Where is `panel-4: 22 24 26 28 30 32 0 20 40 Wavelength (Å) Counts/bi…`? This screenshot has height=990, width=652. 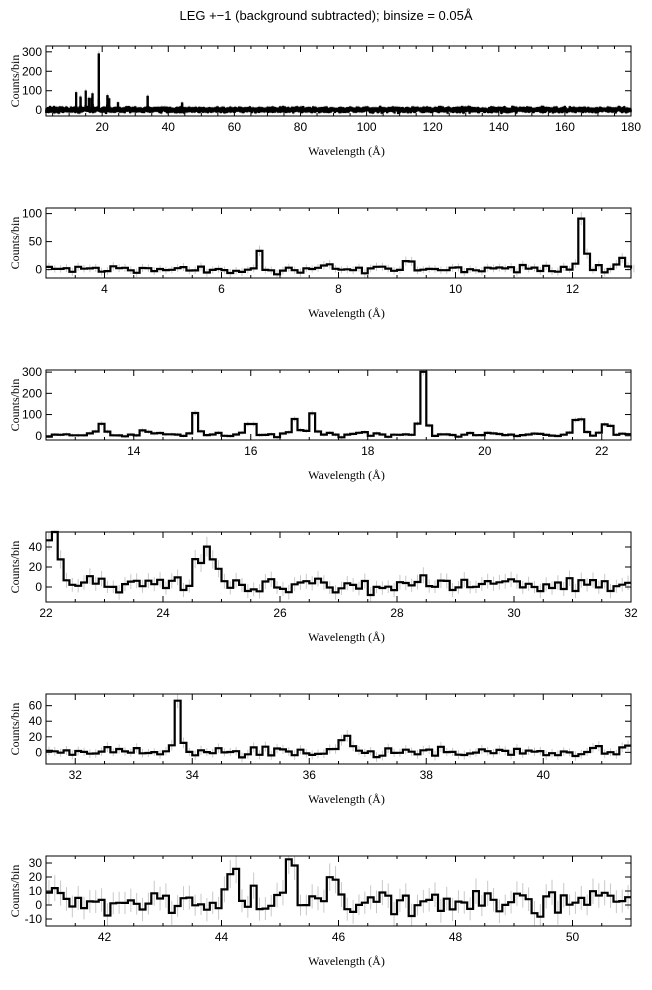
panel-4: 22 24 26 28 30 32 0 20 40 Wavelength (Å) Counts/bi… is located at coordinates (323, 587).